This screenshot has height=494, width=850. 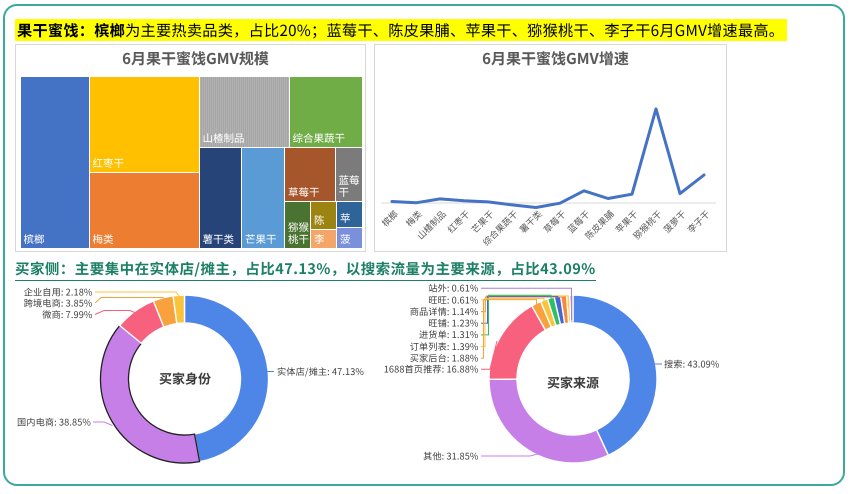 What do you see at coordinates (58, 302) in the screenshot?
I see `svg-text: 跨境电商: 3.85%` at bounding box center [58, 302].